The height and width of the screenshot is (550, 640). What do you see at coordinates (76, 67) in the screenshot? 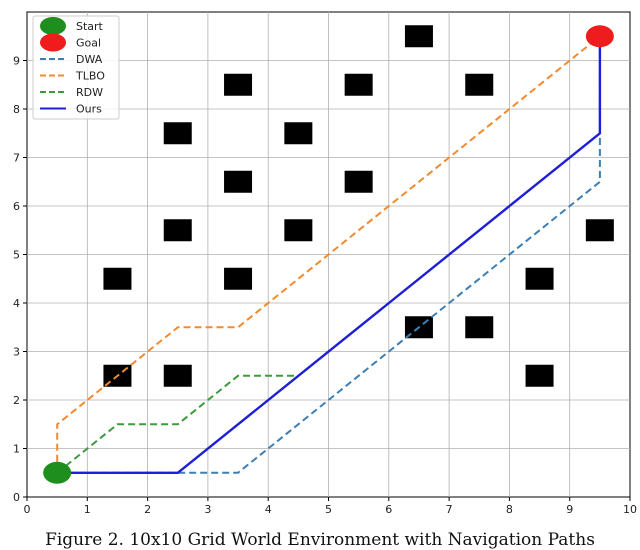
I see `legend: Start Goal DWA TLBO RDW Ours` at bounding box center [76, 67].